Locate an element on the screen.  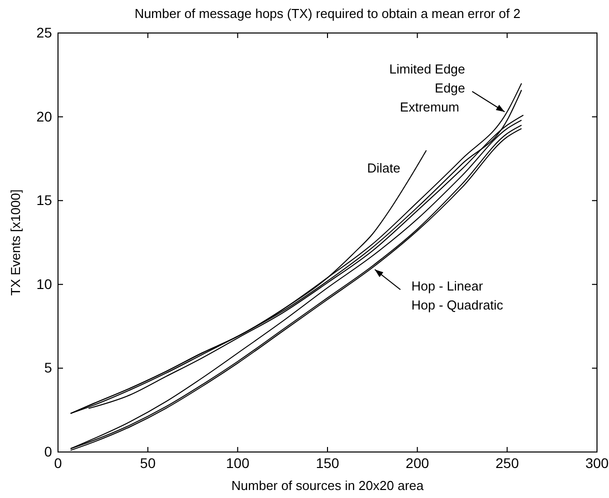
y-tick-label: 0 is located at coordinates (48, 451).